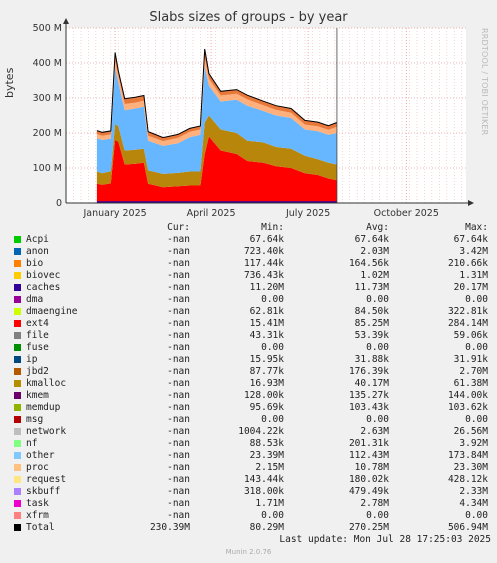 The height and width of the screenshot is (563, 497). What do you see at coordinates (47, 28) in the screenshot?
I see `y-tick-label: 500 M` at bounding box center [47, 28].